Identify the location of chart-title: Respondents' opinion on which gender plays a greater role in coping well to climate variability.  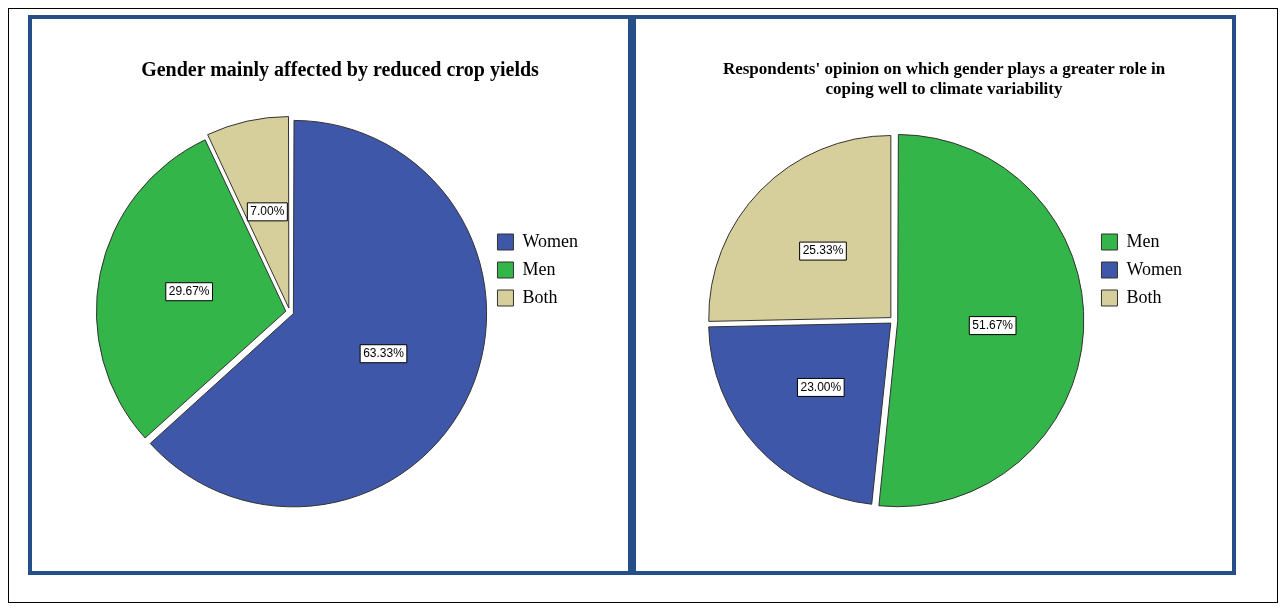
(944, 78).